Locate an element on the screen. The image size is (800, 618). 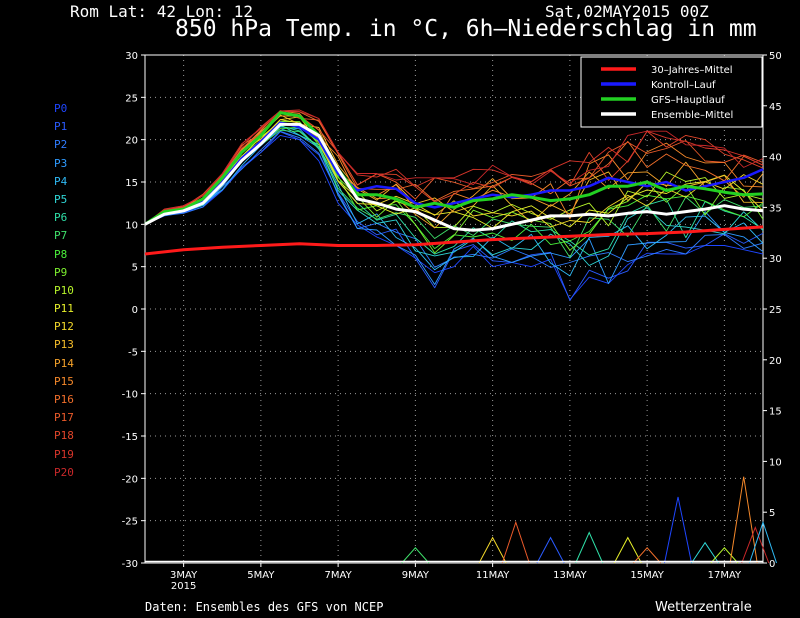
y-right-tick-label: 10 is located at coordinates (775, 462).